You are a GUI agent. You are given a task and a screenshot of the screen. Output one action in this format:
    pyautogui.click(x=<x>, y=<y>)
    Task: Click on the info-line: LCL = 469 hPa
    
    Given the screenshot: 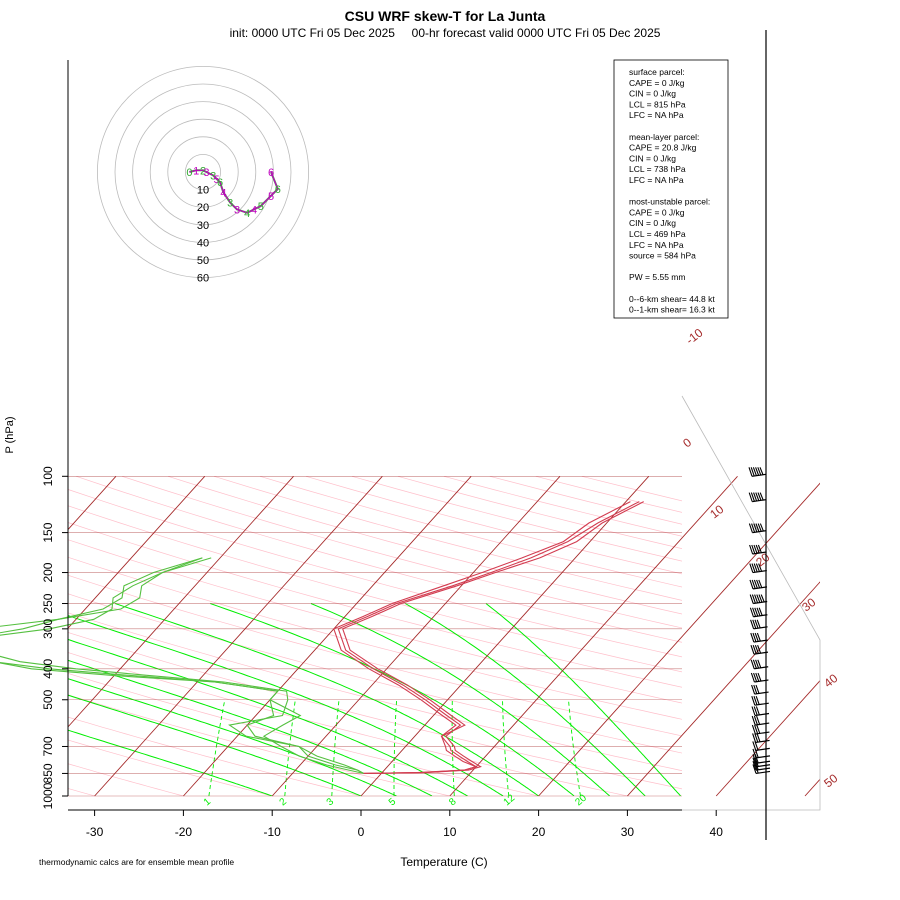 What is the action you would take?
    pyautogui.click(x=657, y=234)
    